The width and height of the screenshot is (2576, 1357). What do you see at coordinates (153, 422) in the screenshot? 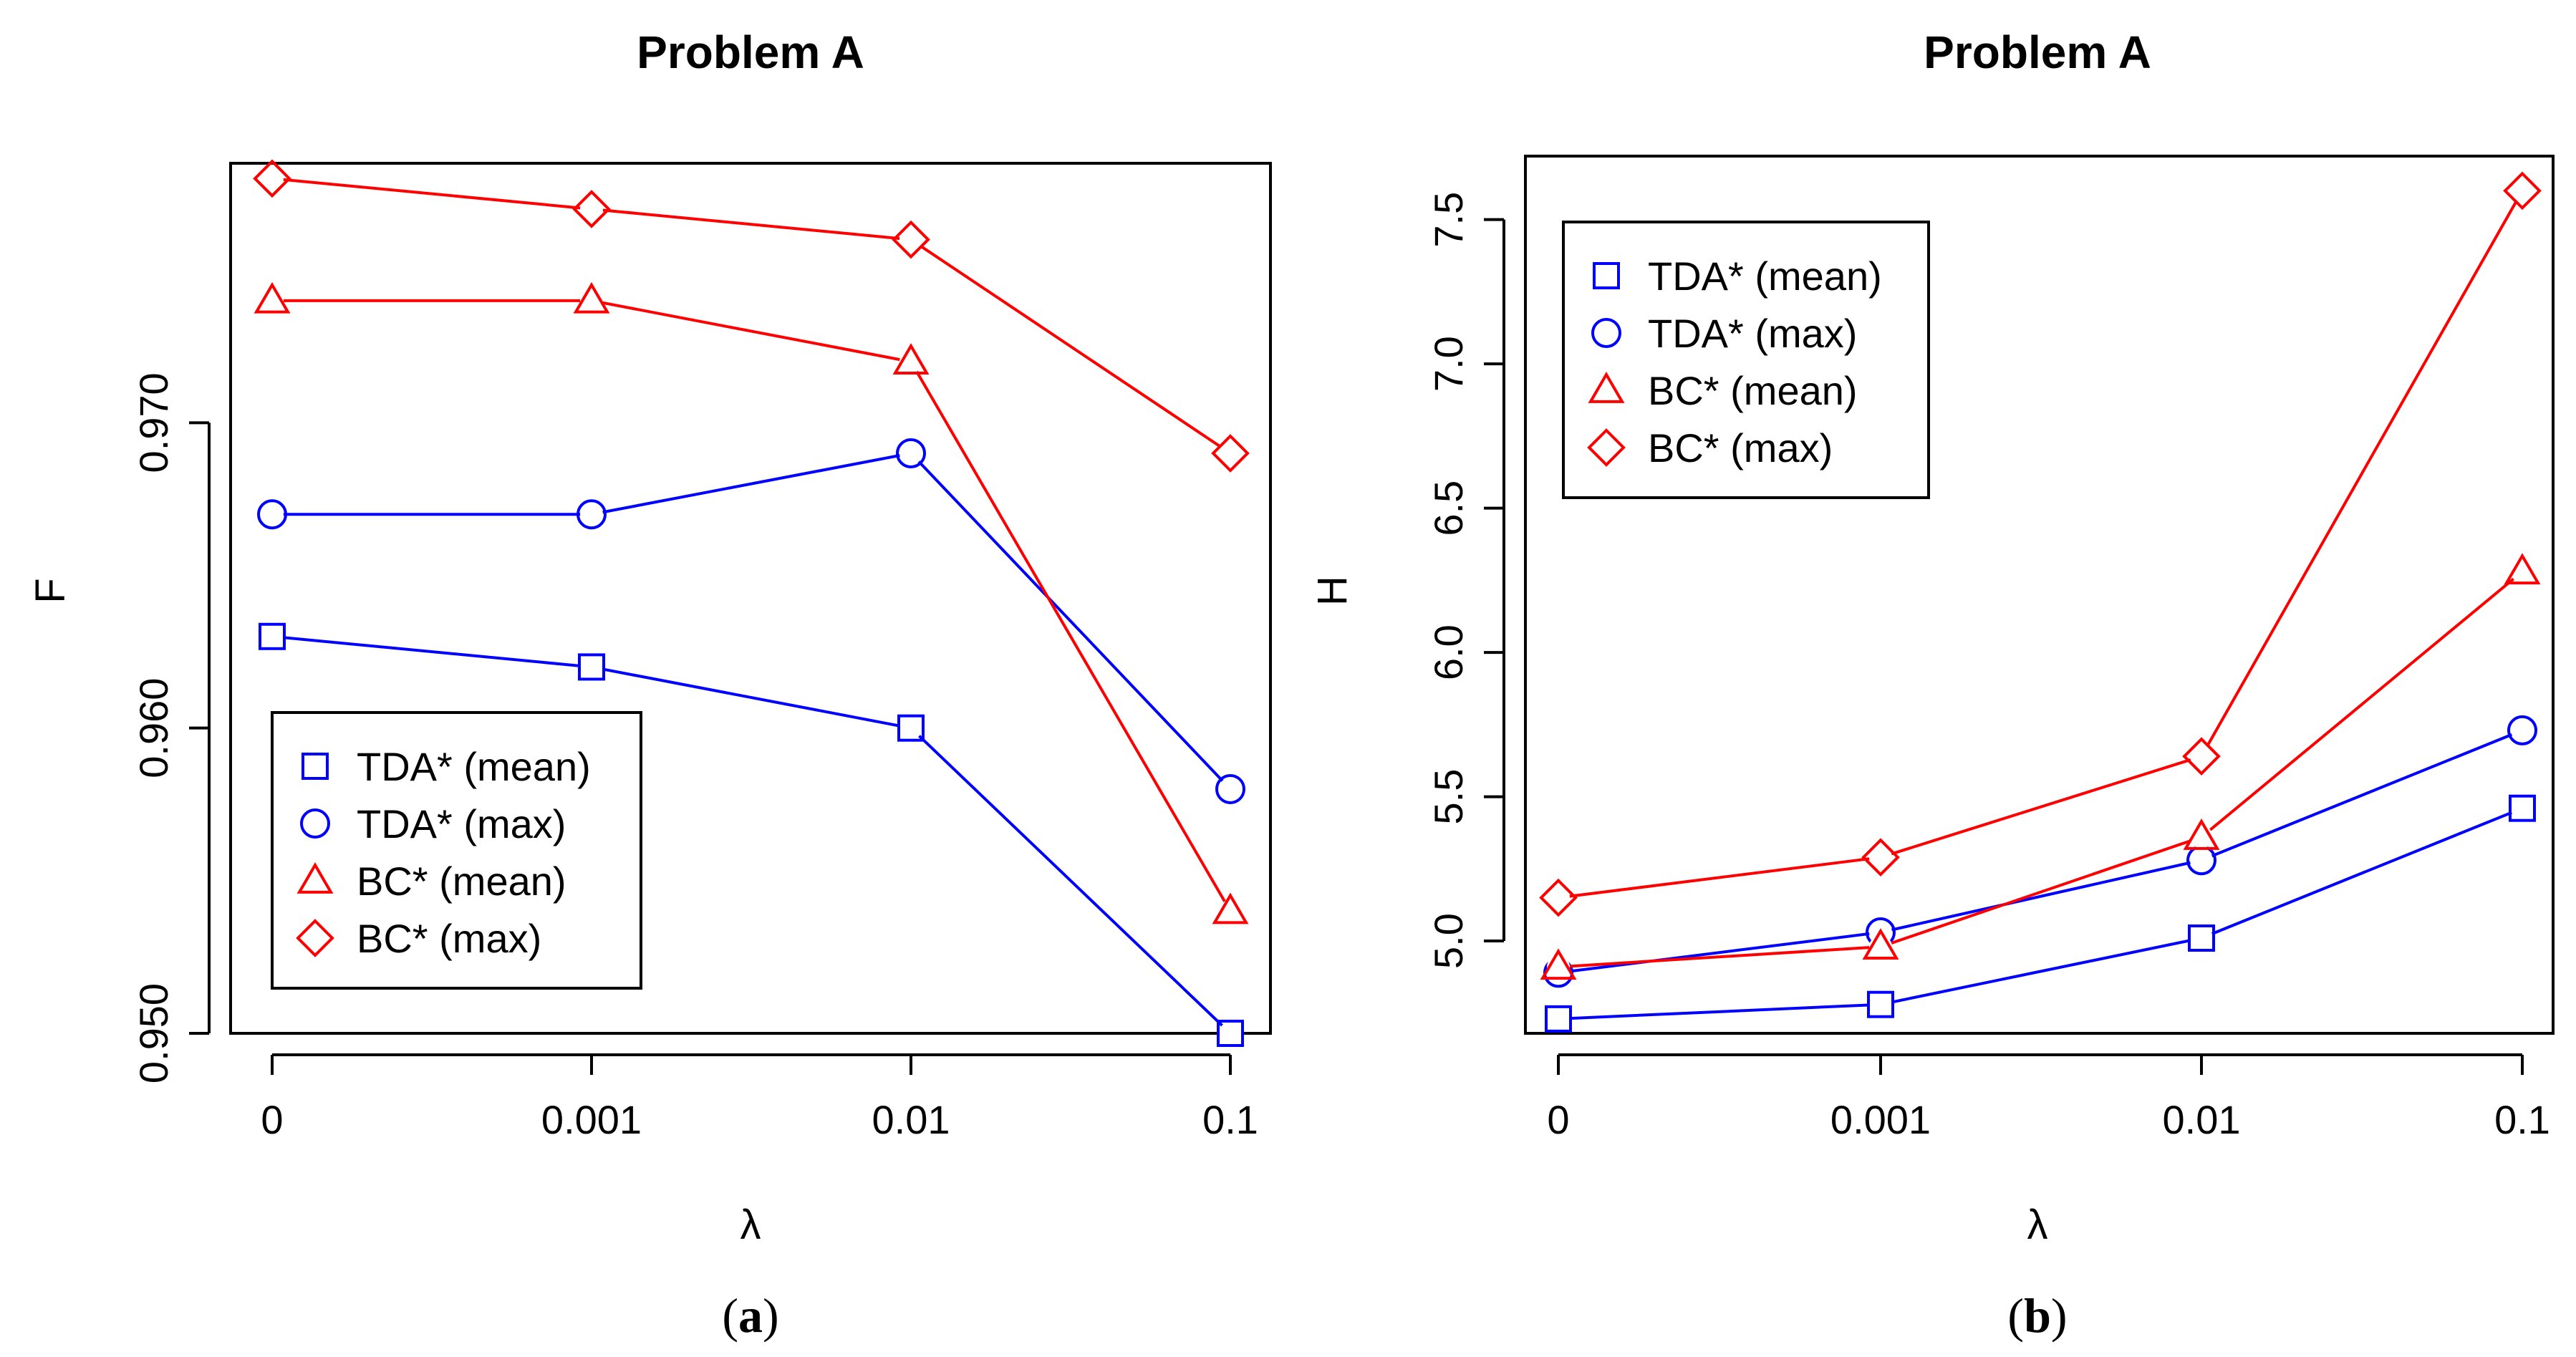
I see `y-tick-label: 0.970` at bounding box center [153, 422].